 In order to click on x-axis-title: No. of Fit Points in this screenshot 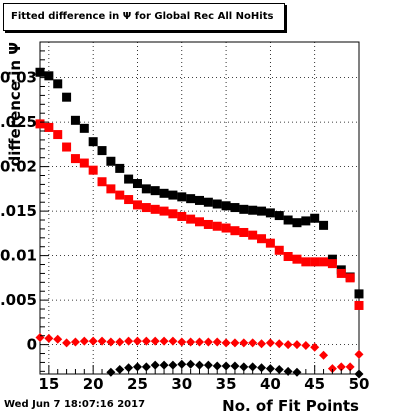, I will do `click(290, 405)`.